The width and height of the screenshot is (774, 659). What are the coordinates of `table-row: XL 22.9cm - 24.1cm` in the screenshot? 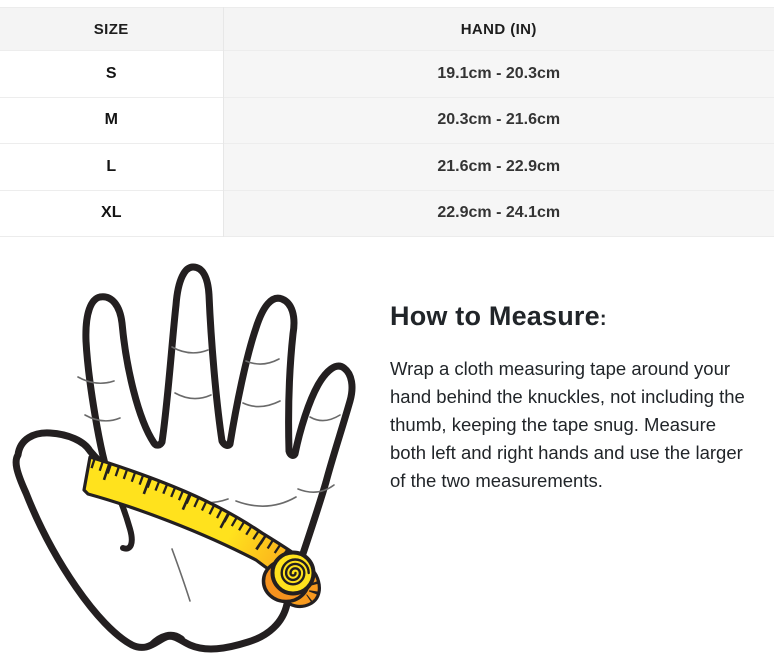 It's located at (387, 213).